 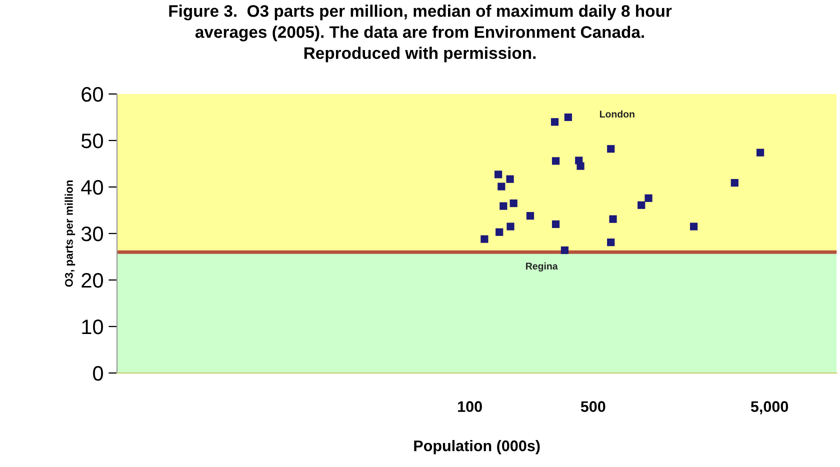 I want to click on y-axis-title: O3, parts per million, so click(x=70, y=233).